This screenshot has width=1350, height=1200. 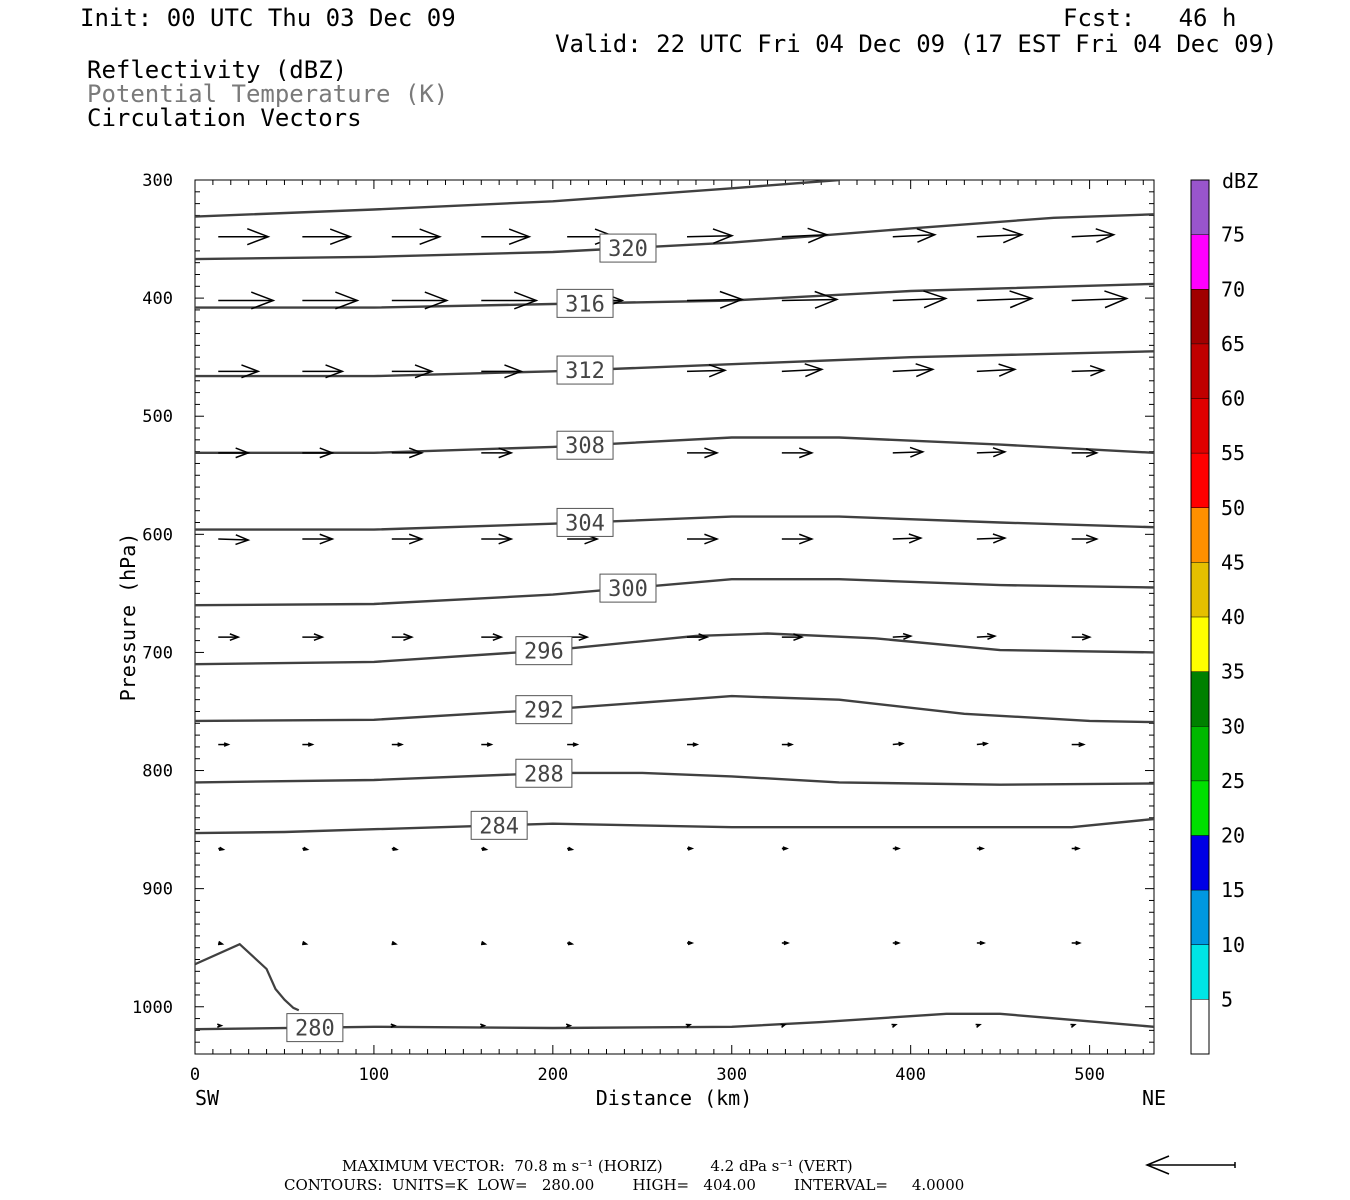 What do you see at coordinates (374, 1075) in the screenshot?
I see `x-tick-label: 100` at bounding box center [374, 1075].